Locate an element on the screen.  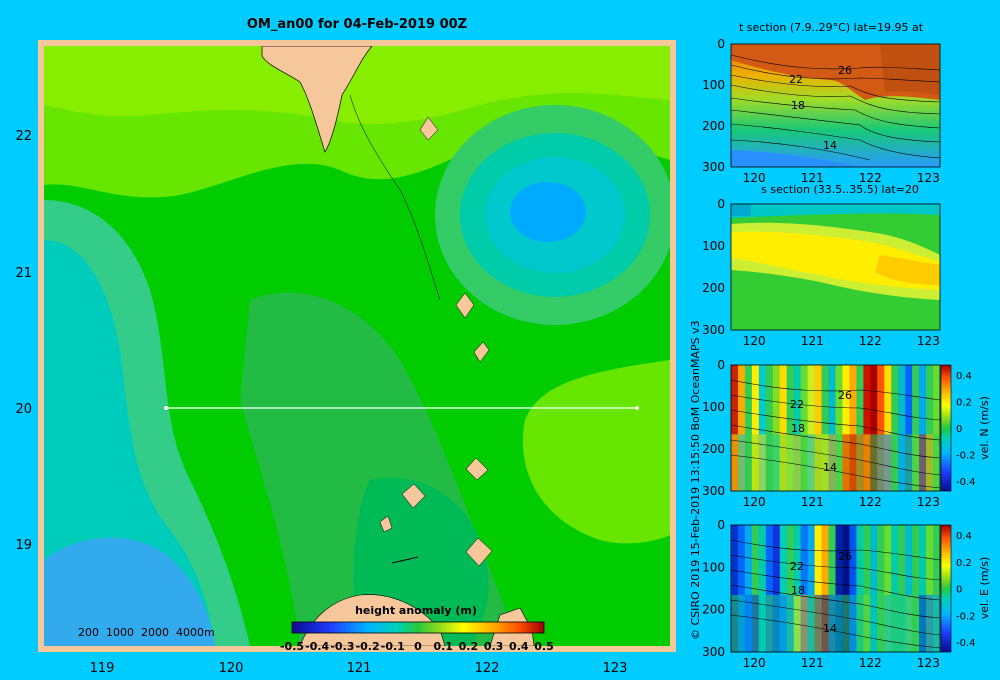
section-start-marker is located at coordinates (166, 408).